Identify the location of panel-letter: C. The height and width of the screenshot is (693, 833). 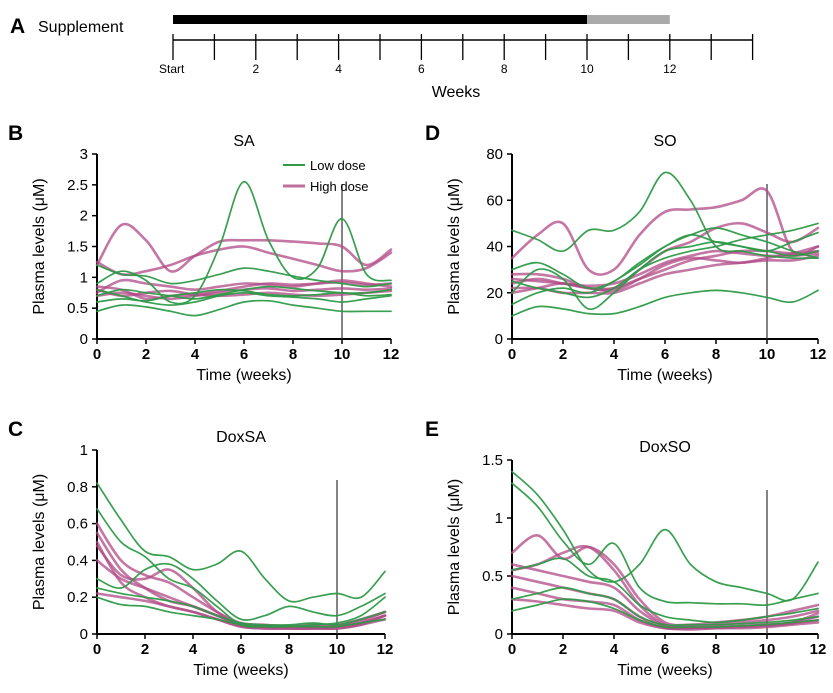
(15, 429).